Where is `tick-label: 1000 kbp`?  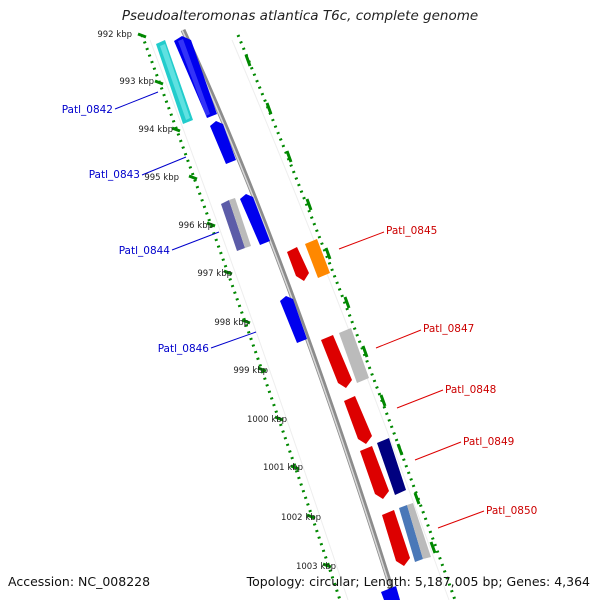 tick-label: 1000 kbp is located at coordinates (267, 420).